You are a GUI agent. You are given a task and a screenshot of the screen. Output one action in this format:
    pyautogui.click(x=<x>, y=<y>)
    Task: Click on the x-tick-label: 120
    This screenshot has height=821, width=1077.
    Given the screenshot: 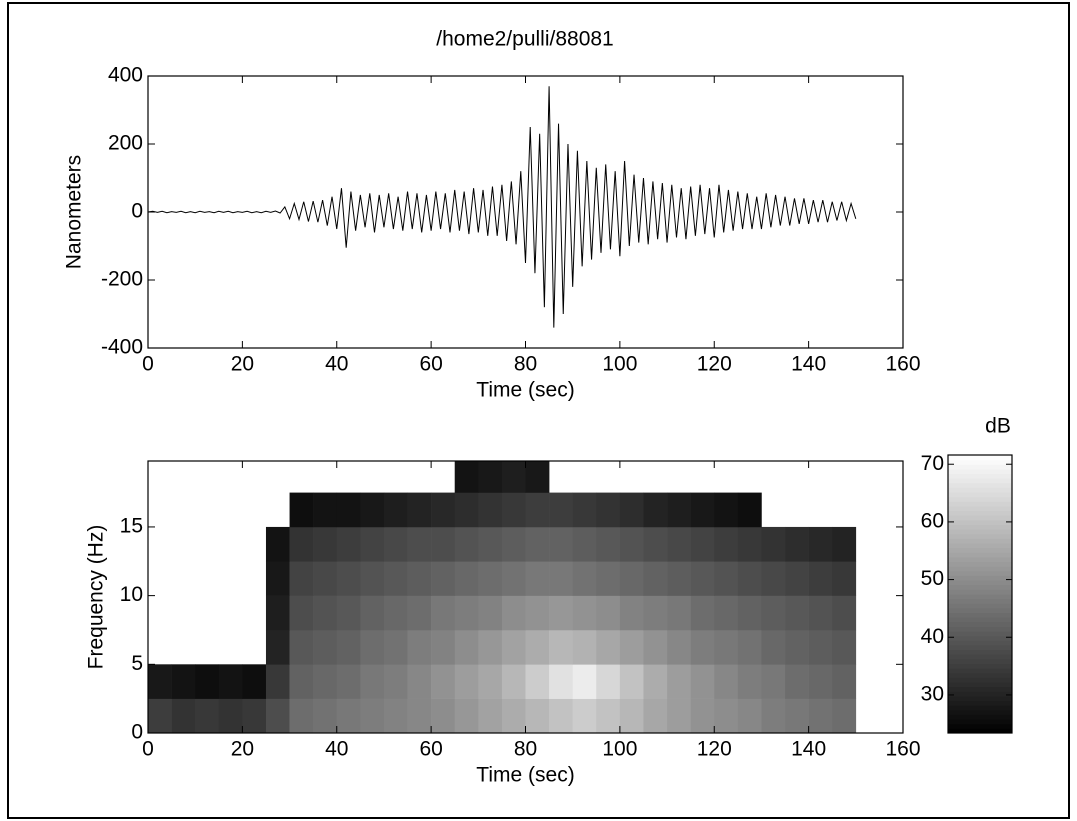 What is the action you would take?
    pyautogui.click(x=714, y=749)
    